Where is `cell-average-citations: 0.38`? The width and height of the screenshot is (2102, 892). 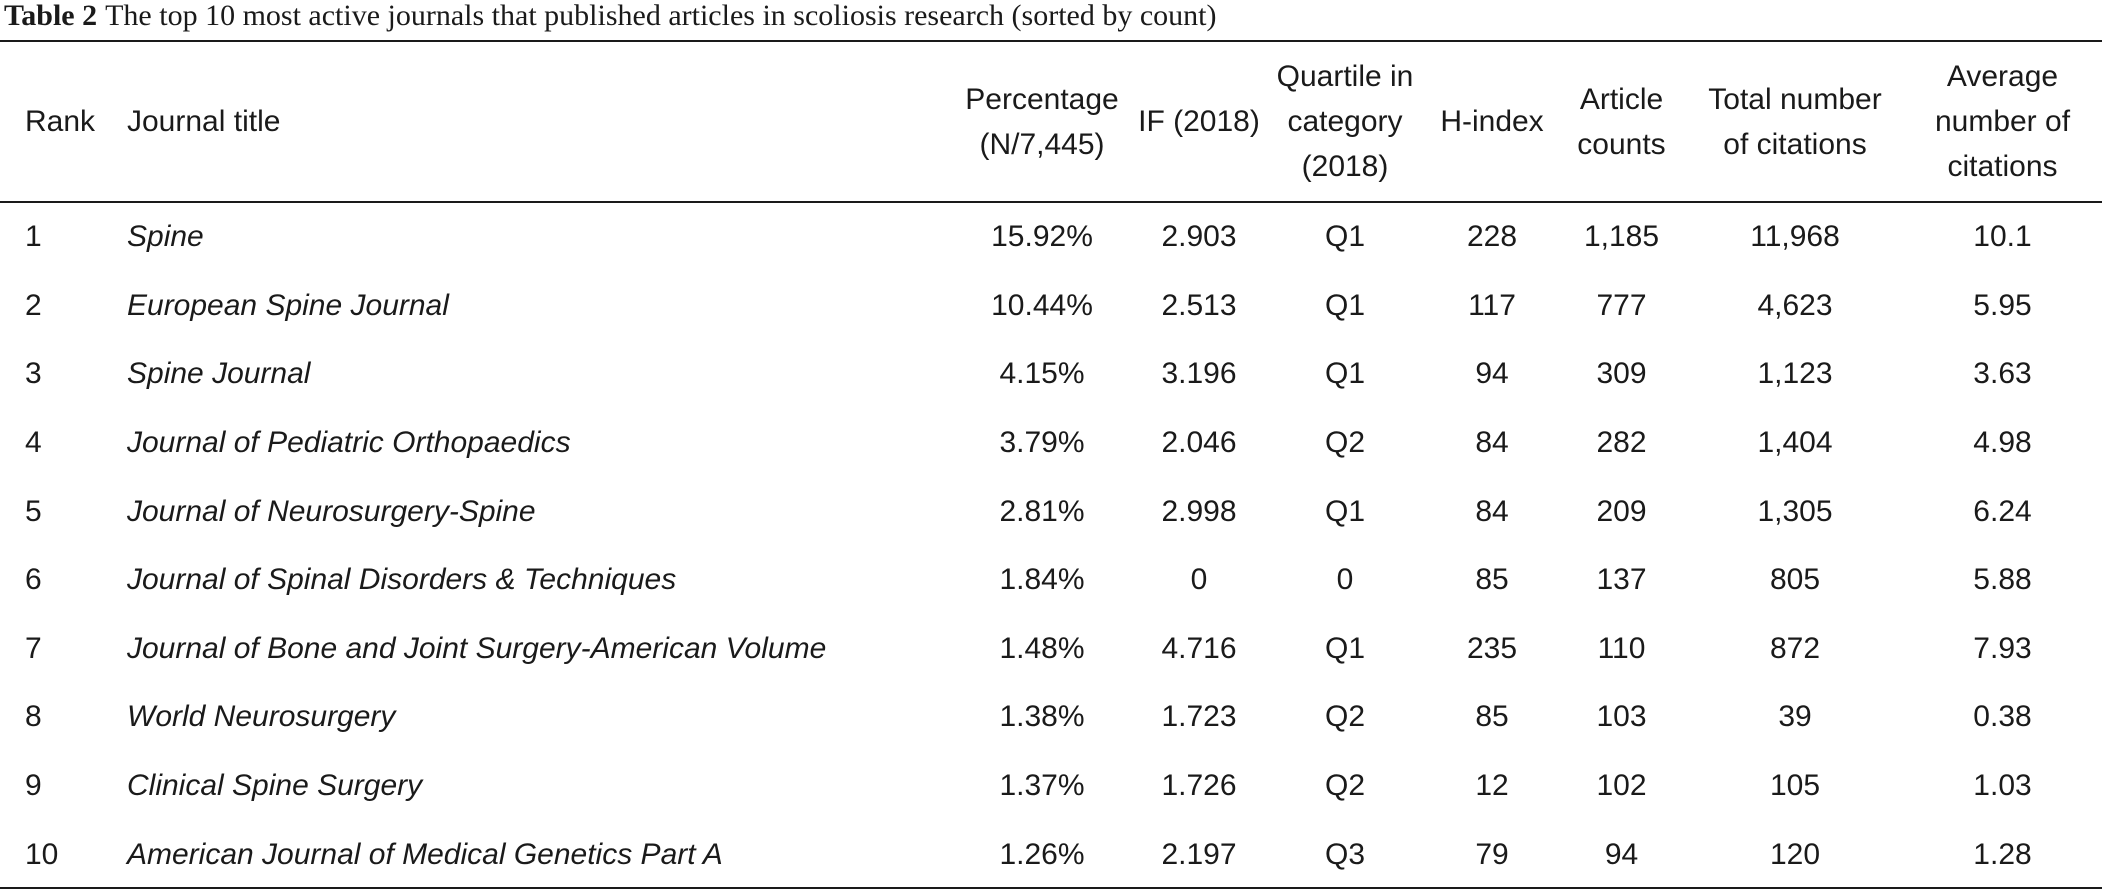
cell-average-citations: 0.38 is located at coordinates (2002, 717).